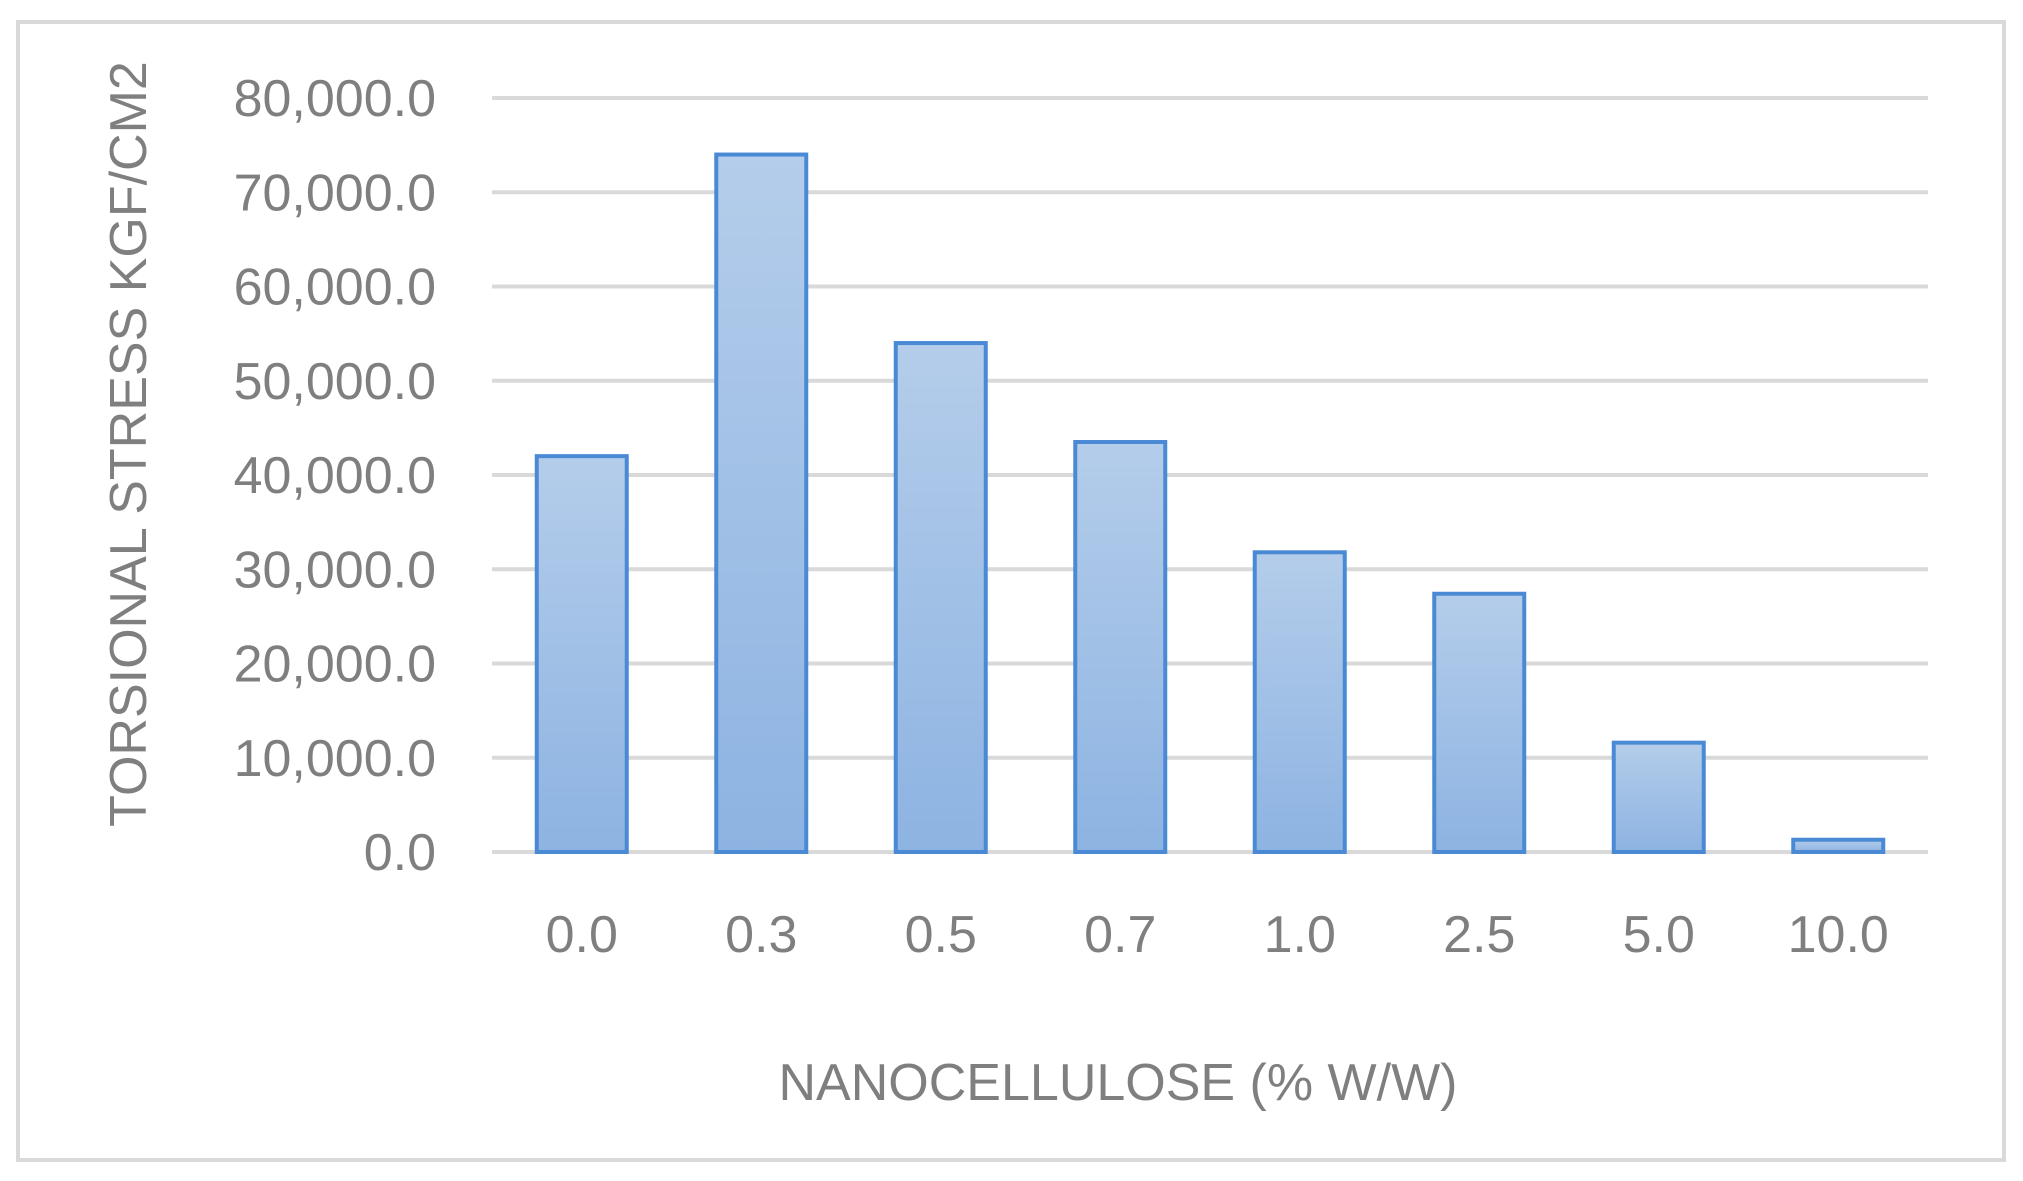 This screenshot has width=2023, height=1181. Describe the element at coordinates (335, 193) in the screenshot. I see `y-tick-label: 70,000.0` at that location.